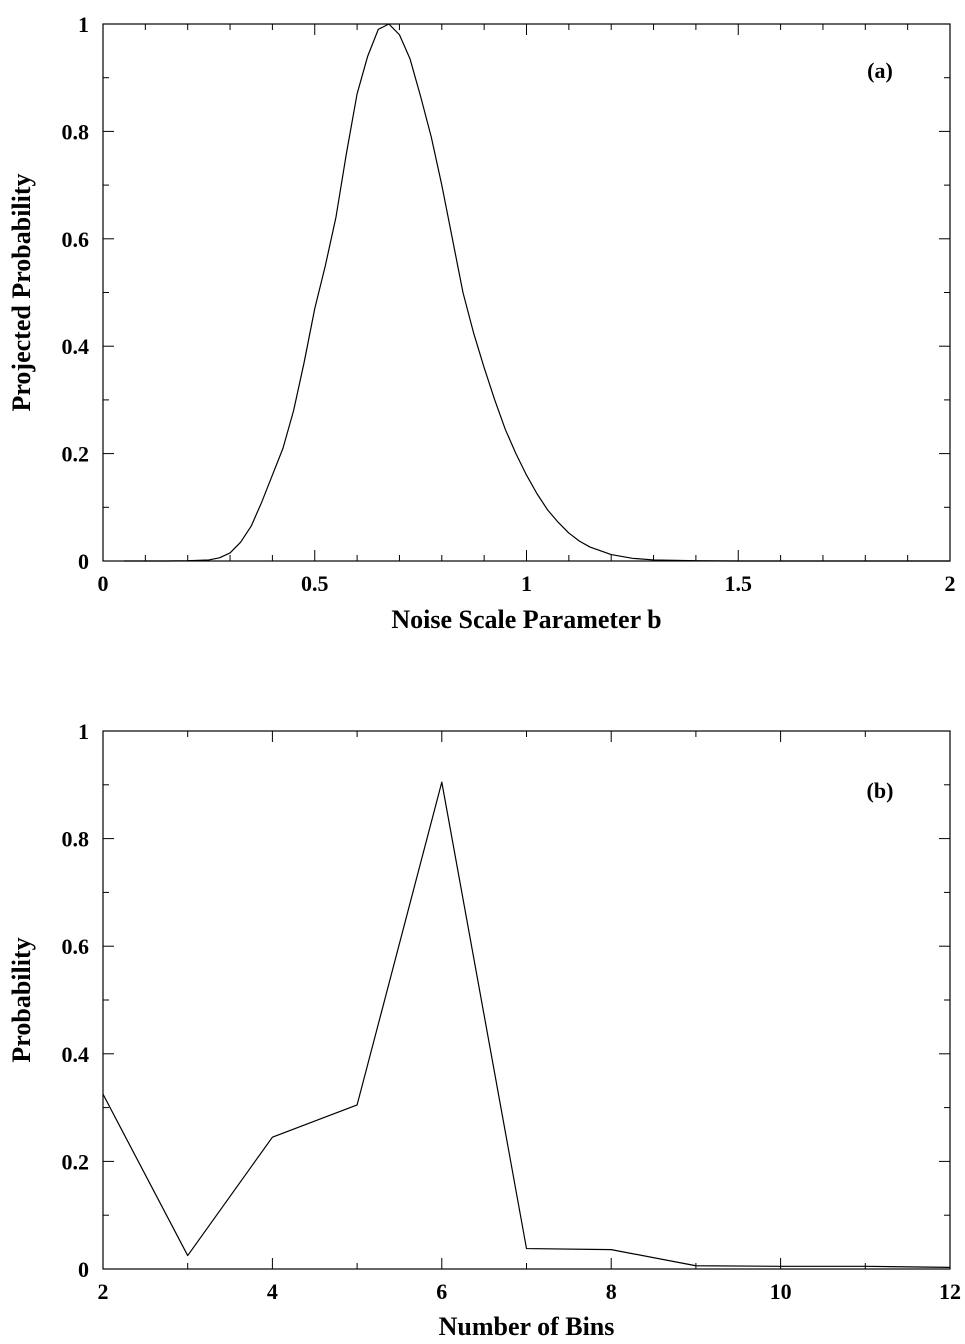  Describe the element at coordinates (272, 1291) in the screenshot. I see `x-tick-label: 4` at that location.